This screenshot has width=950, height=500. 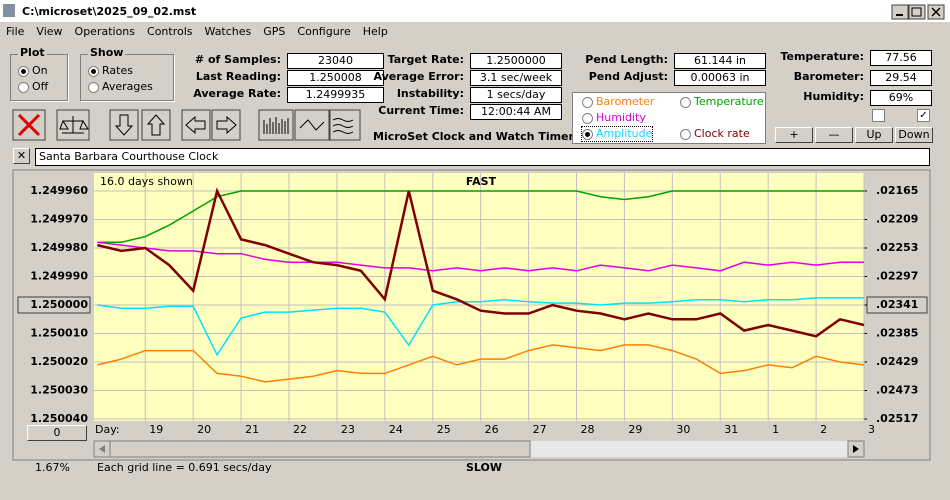 I want to click on field-label: Pend Length:, so click(x=626, y=59).